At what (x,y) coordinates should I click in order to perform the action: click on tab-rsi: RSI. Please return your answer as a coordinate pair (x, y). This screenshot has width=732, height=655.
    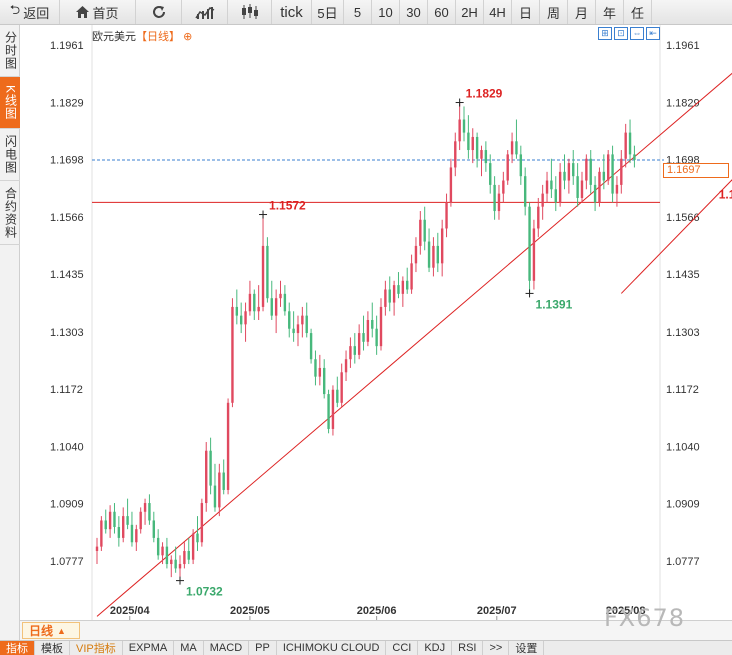
    Looking at the image, I should click on (468, 647).